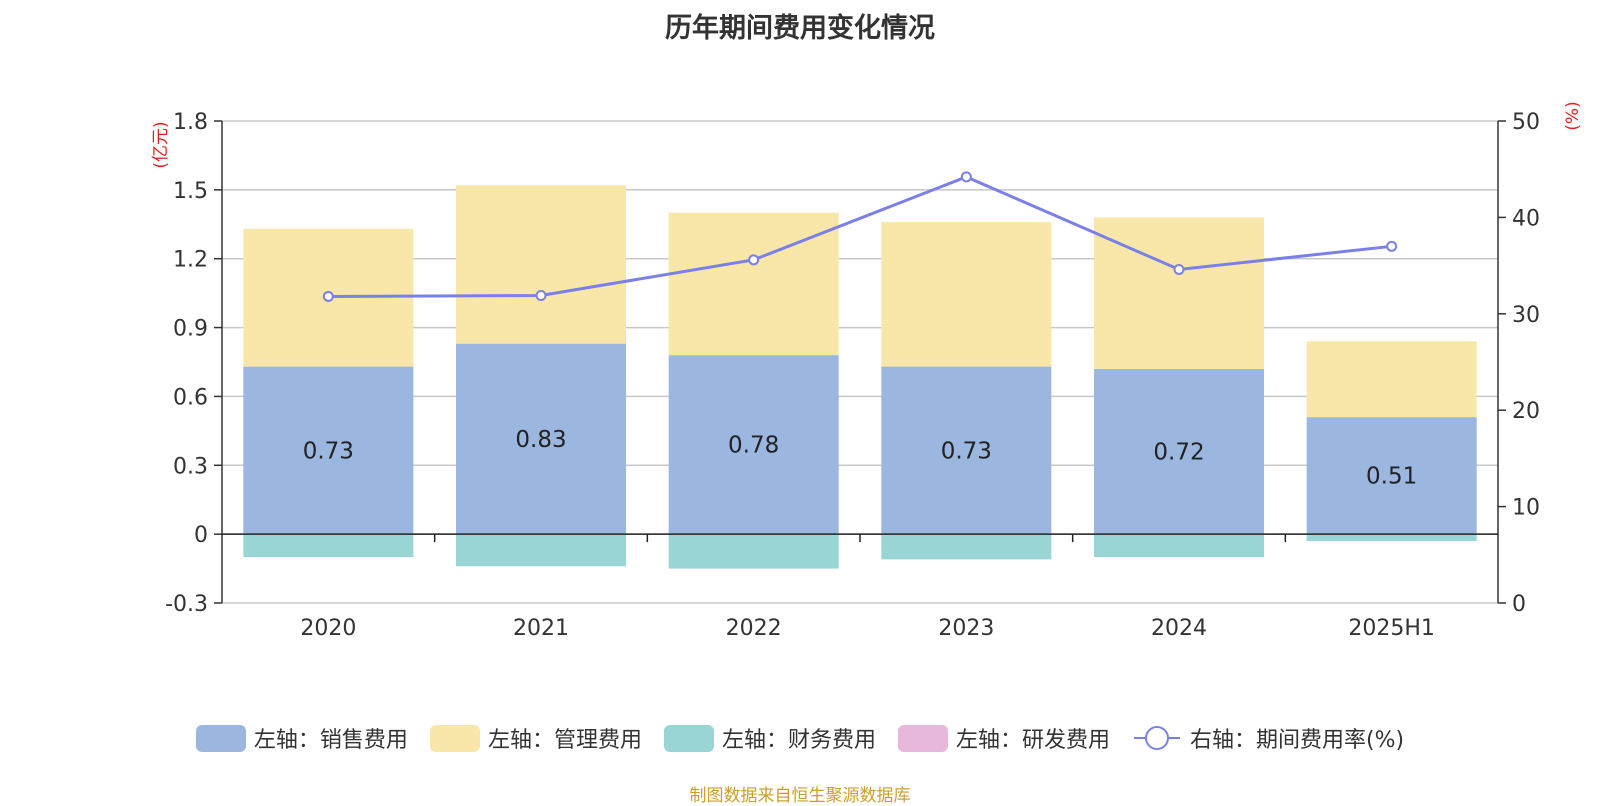 The image size is (1600, 806). What do you see at coordinates (201, 535) in the screenshot?
I see `y-left-tick-label: 0` at bounding box center [201, 535].